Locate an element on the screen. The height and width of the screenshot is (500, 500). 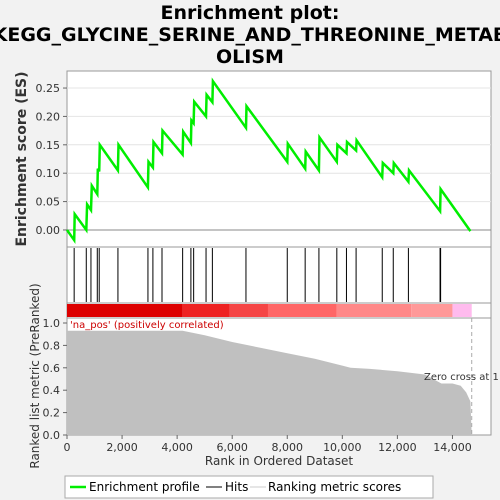
legend is located at coordinates (249, 487).